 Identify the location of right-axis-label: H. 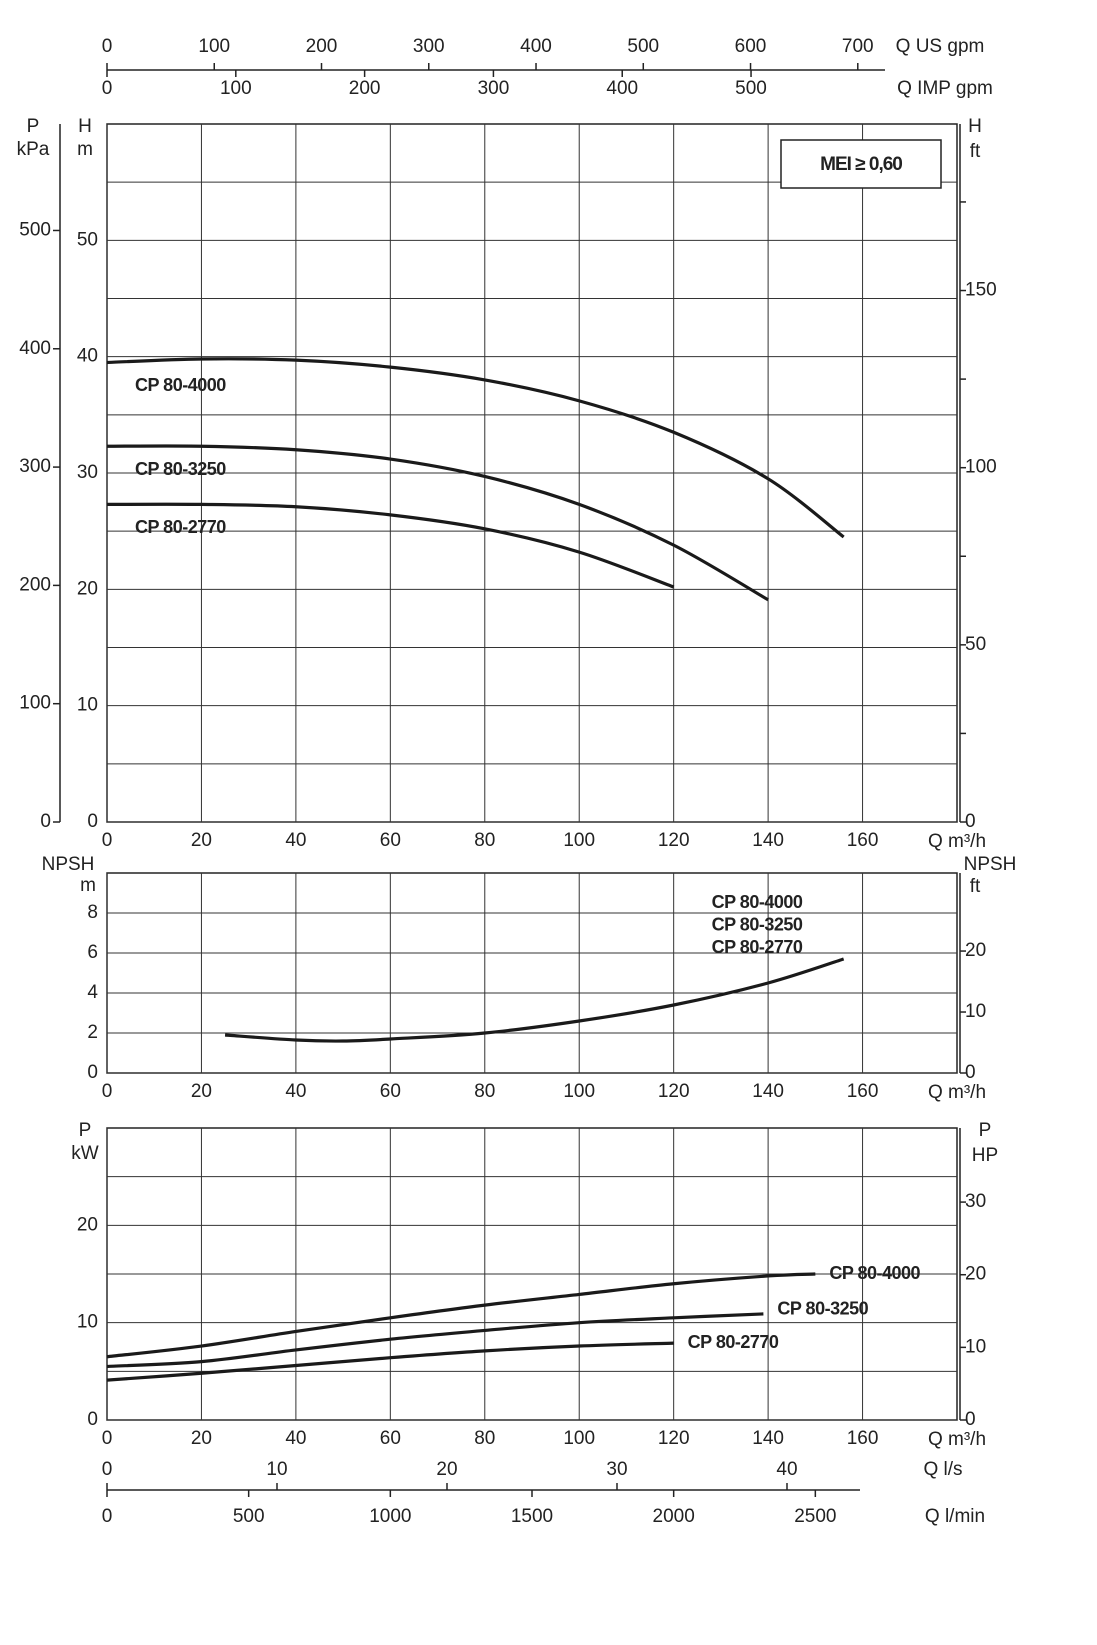
(975, 126).